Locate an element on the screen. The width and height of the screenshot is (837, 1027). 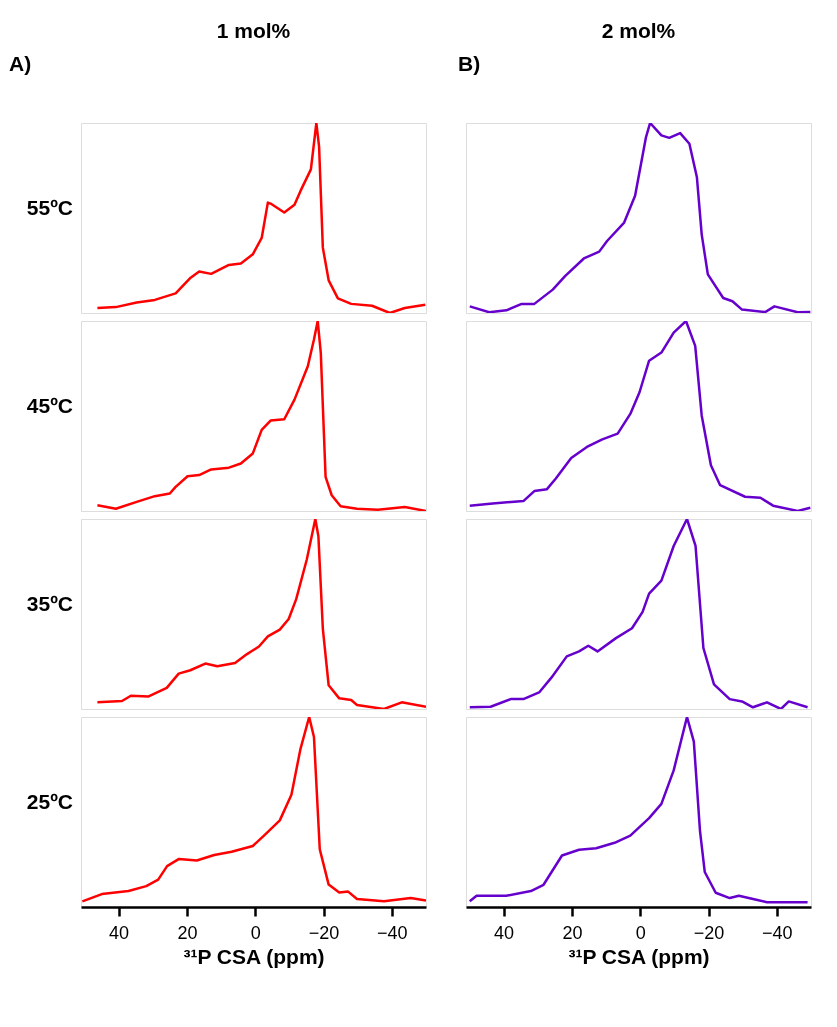
chart-title: 1 mol% is located at coordinates (253, 30).